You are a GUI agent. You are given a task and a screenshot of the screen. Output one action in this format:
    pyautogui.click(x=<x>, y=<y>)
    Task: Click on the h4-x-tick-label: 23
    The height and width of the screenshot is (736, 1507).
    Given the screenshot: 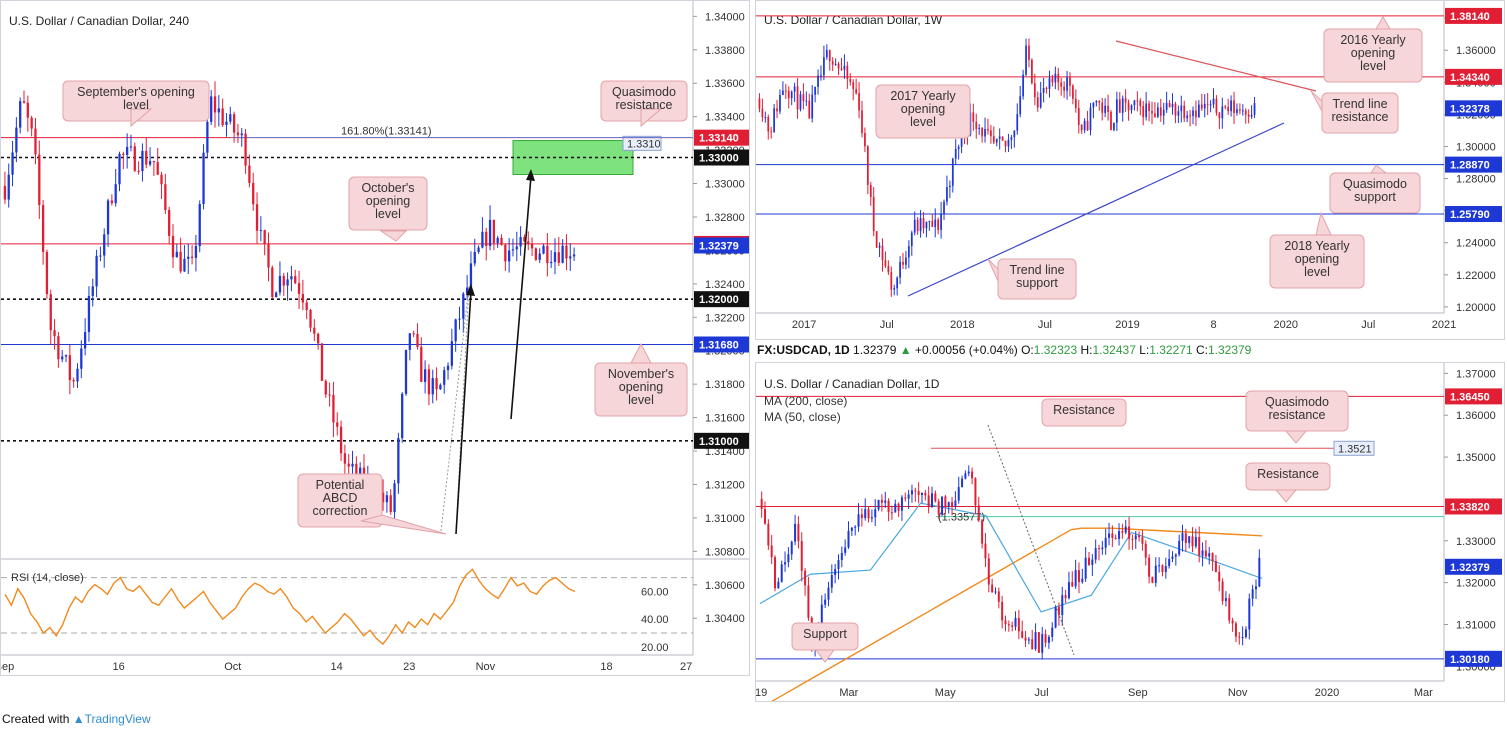 What is the action you would take?
    pyautogui.click(x=409, y=667)
    